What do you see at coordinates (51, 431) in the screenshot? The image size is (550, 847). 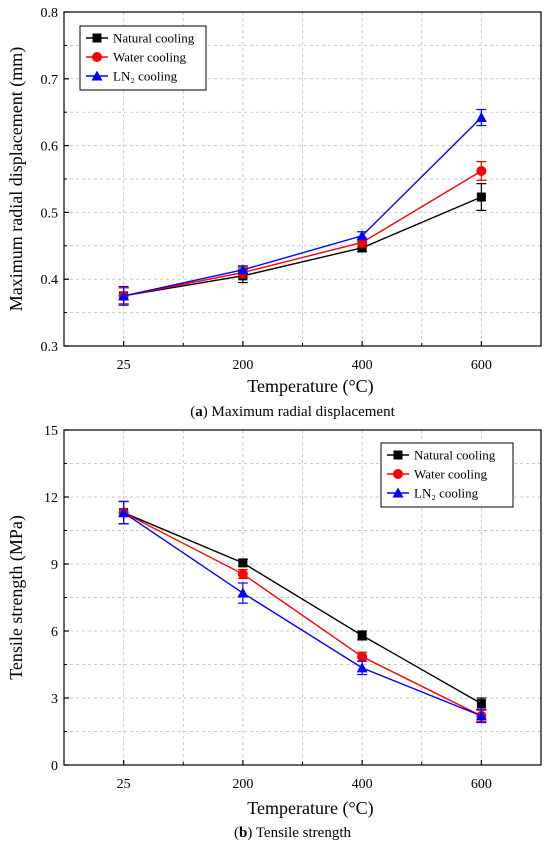 I see `y-tick-label: 15` at bounding box center [51, 431].